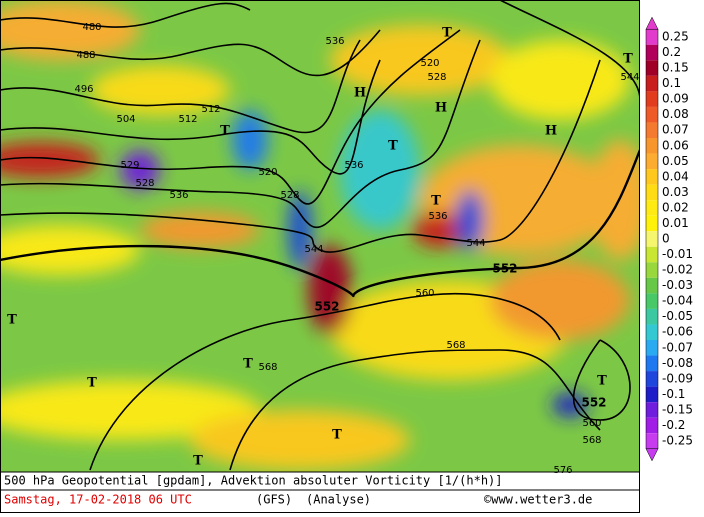 The width and height of the screenshot is (704, 517). What do you see at coordinates (675, 68) in the screenshot?
I see `colorbar-label: 0.15` at bounding box center [675, 68].